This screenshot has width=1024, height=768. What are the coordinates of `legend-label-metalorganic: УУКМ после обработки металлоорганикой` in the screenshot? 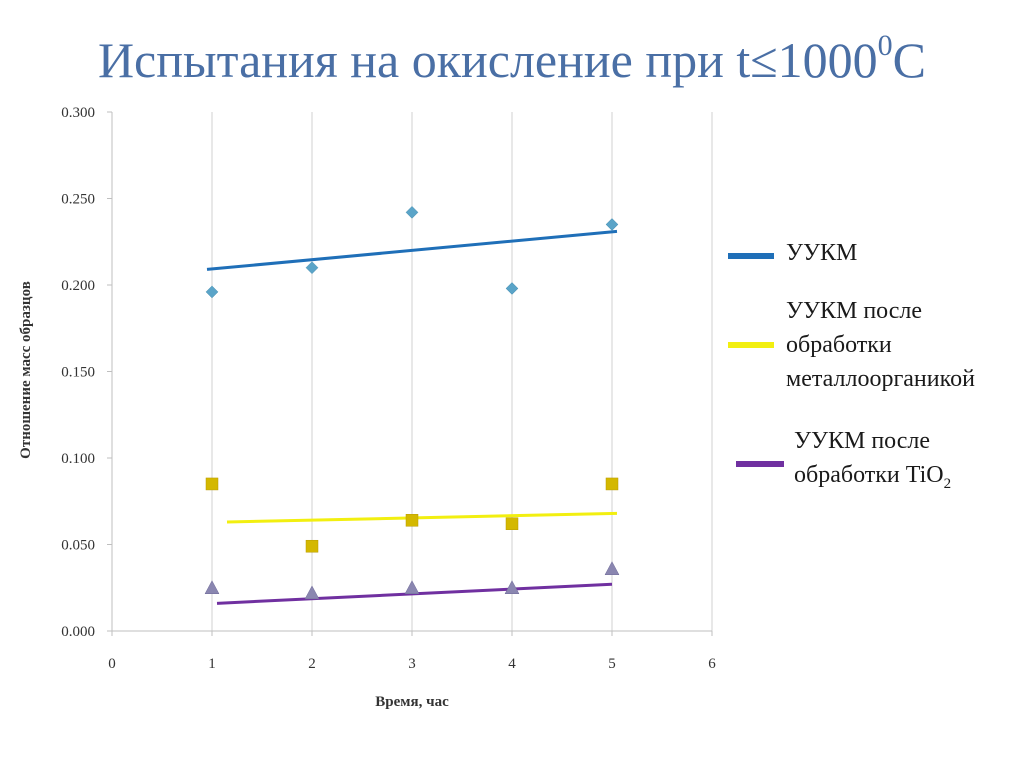 It's located at (880, 345).